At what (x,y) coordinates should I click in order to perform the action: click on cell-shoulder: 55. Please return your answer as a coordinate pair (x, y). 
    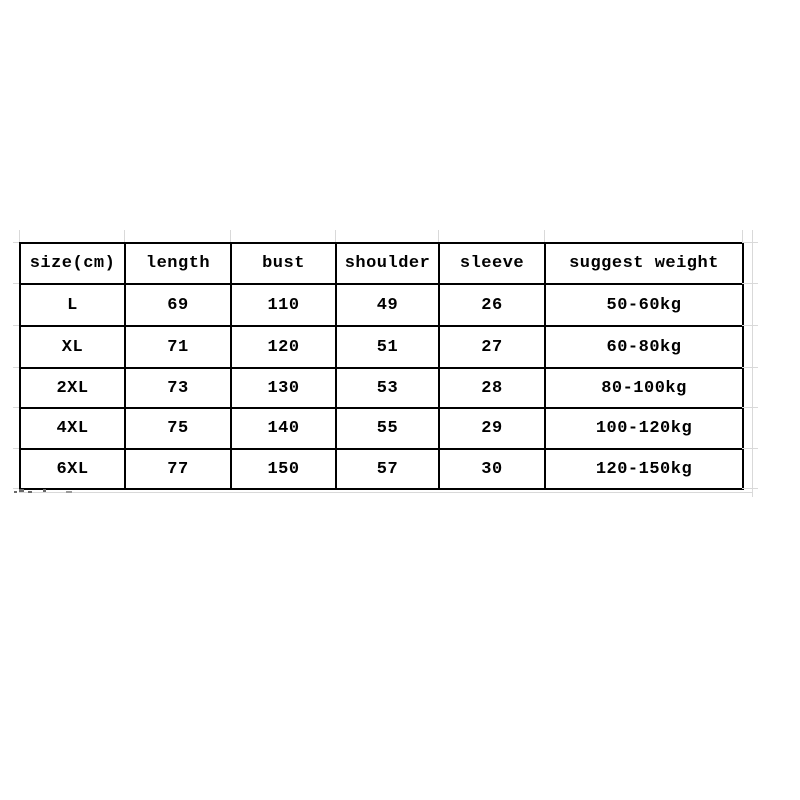
    Looking at the image, I should click on (387, 428).